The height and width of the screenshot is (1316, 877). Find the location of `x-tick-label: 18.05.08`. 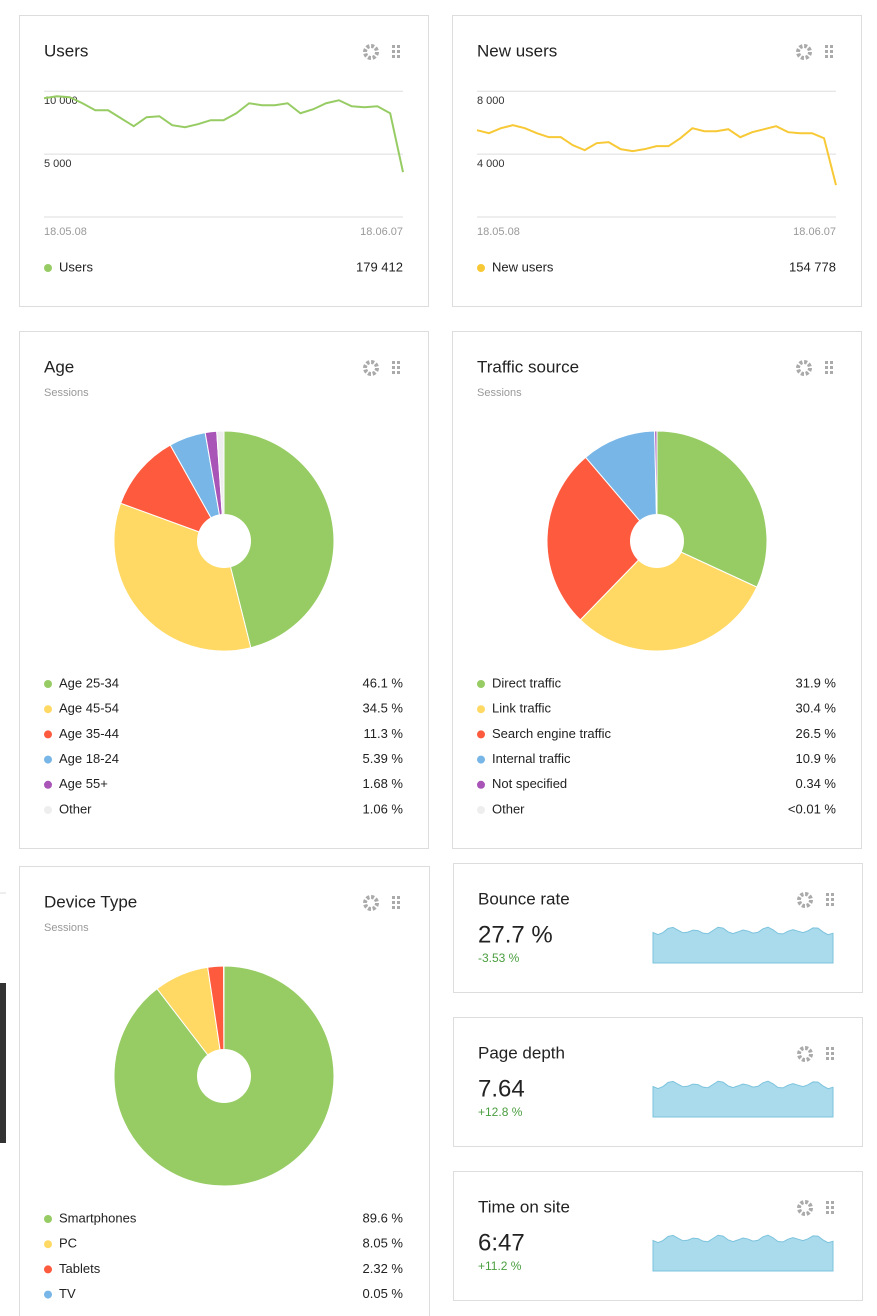

x-tick-label: 18.05.08 is located at coordinates (65, 232).